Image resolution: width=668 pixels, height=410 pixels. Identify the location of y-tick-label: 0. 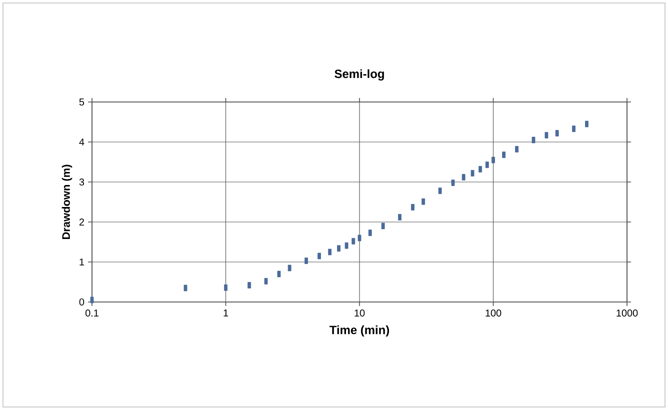
(81, 302).